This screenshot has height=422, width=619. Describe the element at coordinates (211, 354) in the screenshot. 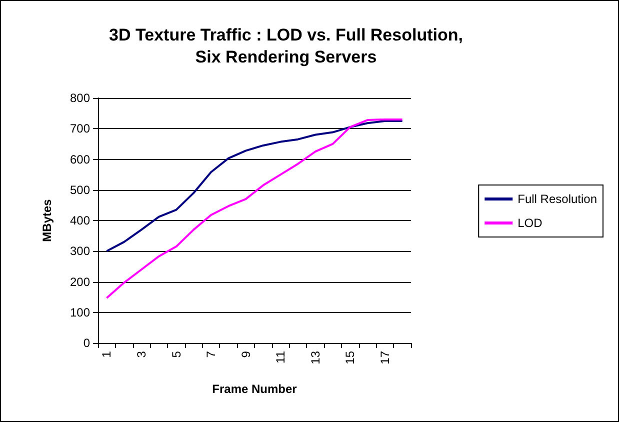

I see `x-tick-label: 7` at that location.